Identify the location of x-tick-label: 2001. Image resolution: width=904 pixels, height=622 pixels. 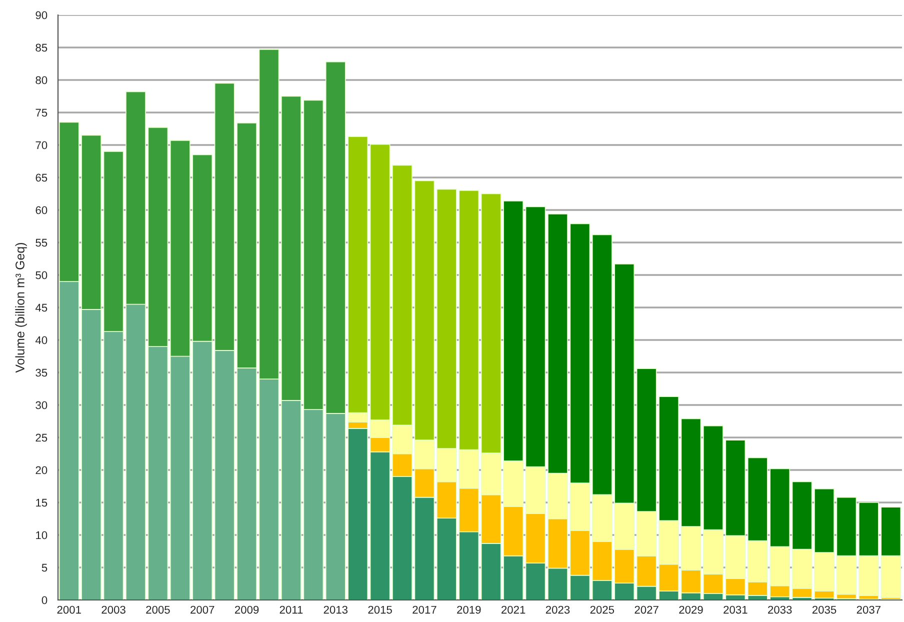
(69, 610).